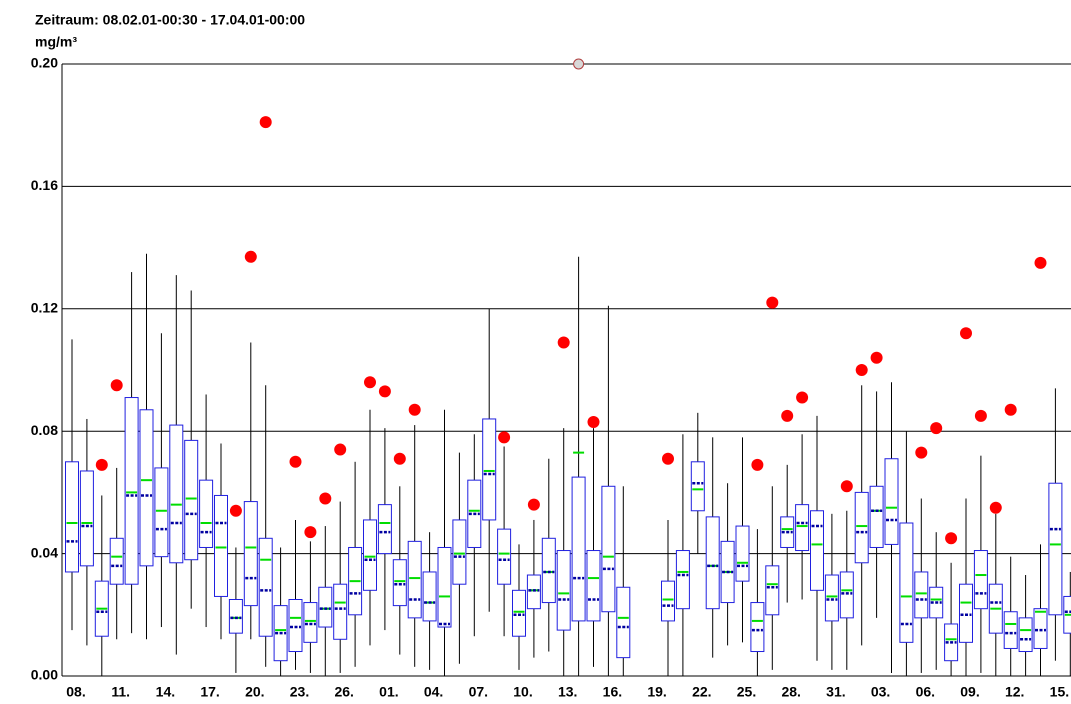 The height and width of the screenshot is (704, 1071). What do you see at coordinates (969, 692) in the screenshot?
I see `x-tick-label: 09.` at bounding box center [969, 692].